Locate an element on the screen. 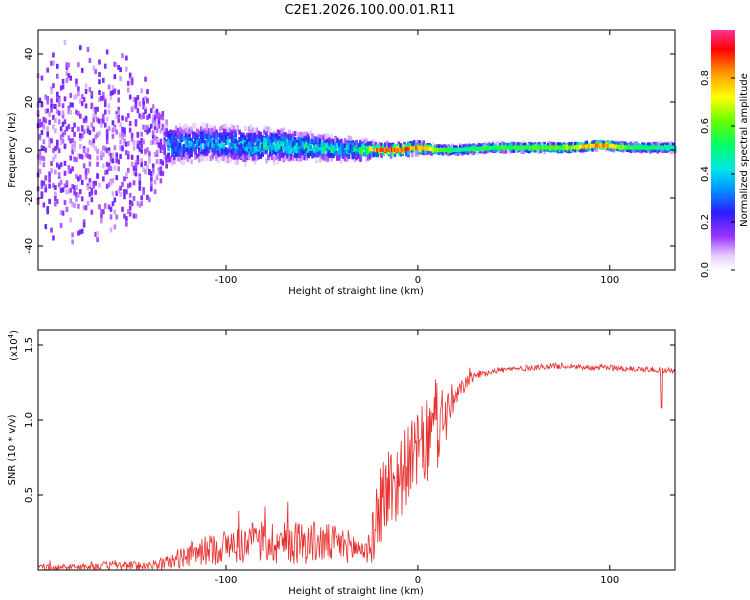 Image resolution: width=750 pixels, height=600 pixels. colorbar-ticks: 0.00.20.40.60.8 is located at coordinates (717, 174).